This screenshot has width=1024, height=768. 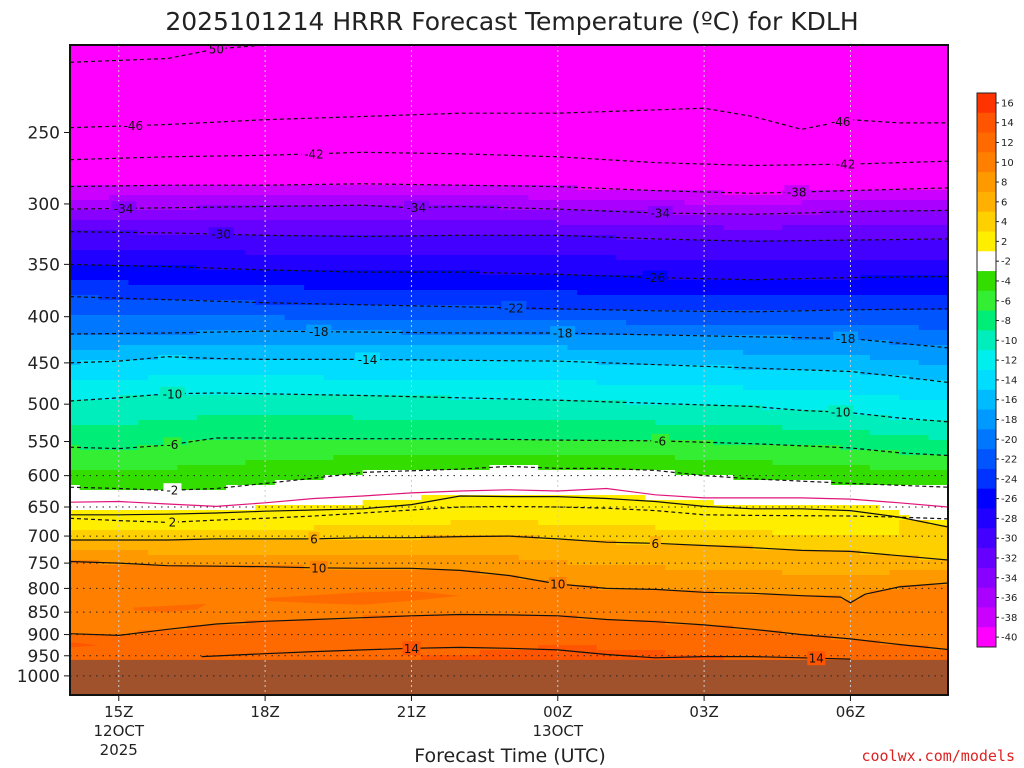 I want to click on colorbar-label--18: -18, so click(x=1009, y=420).